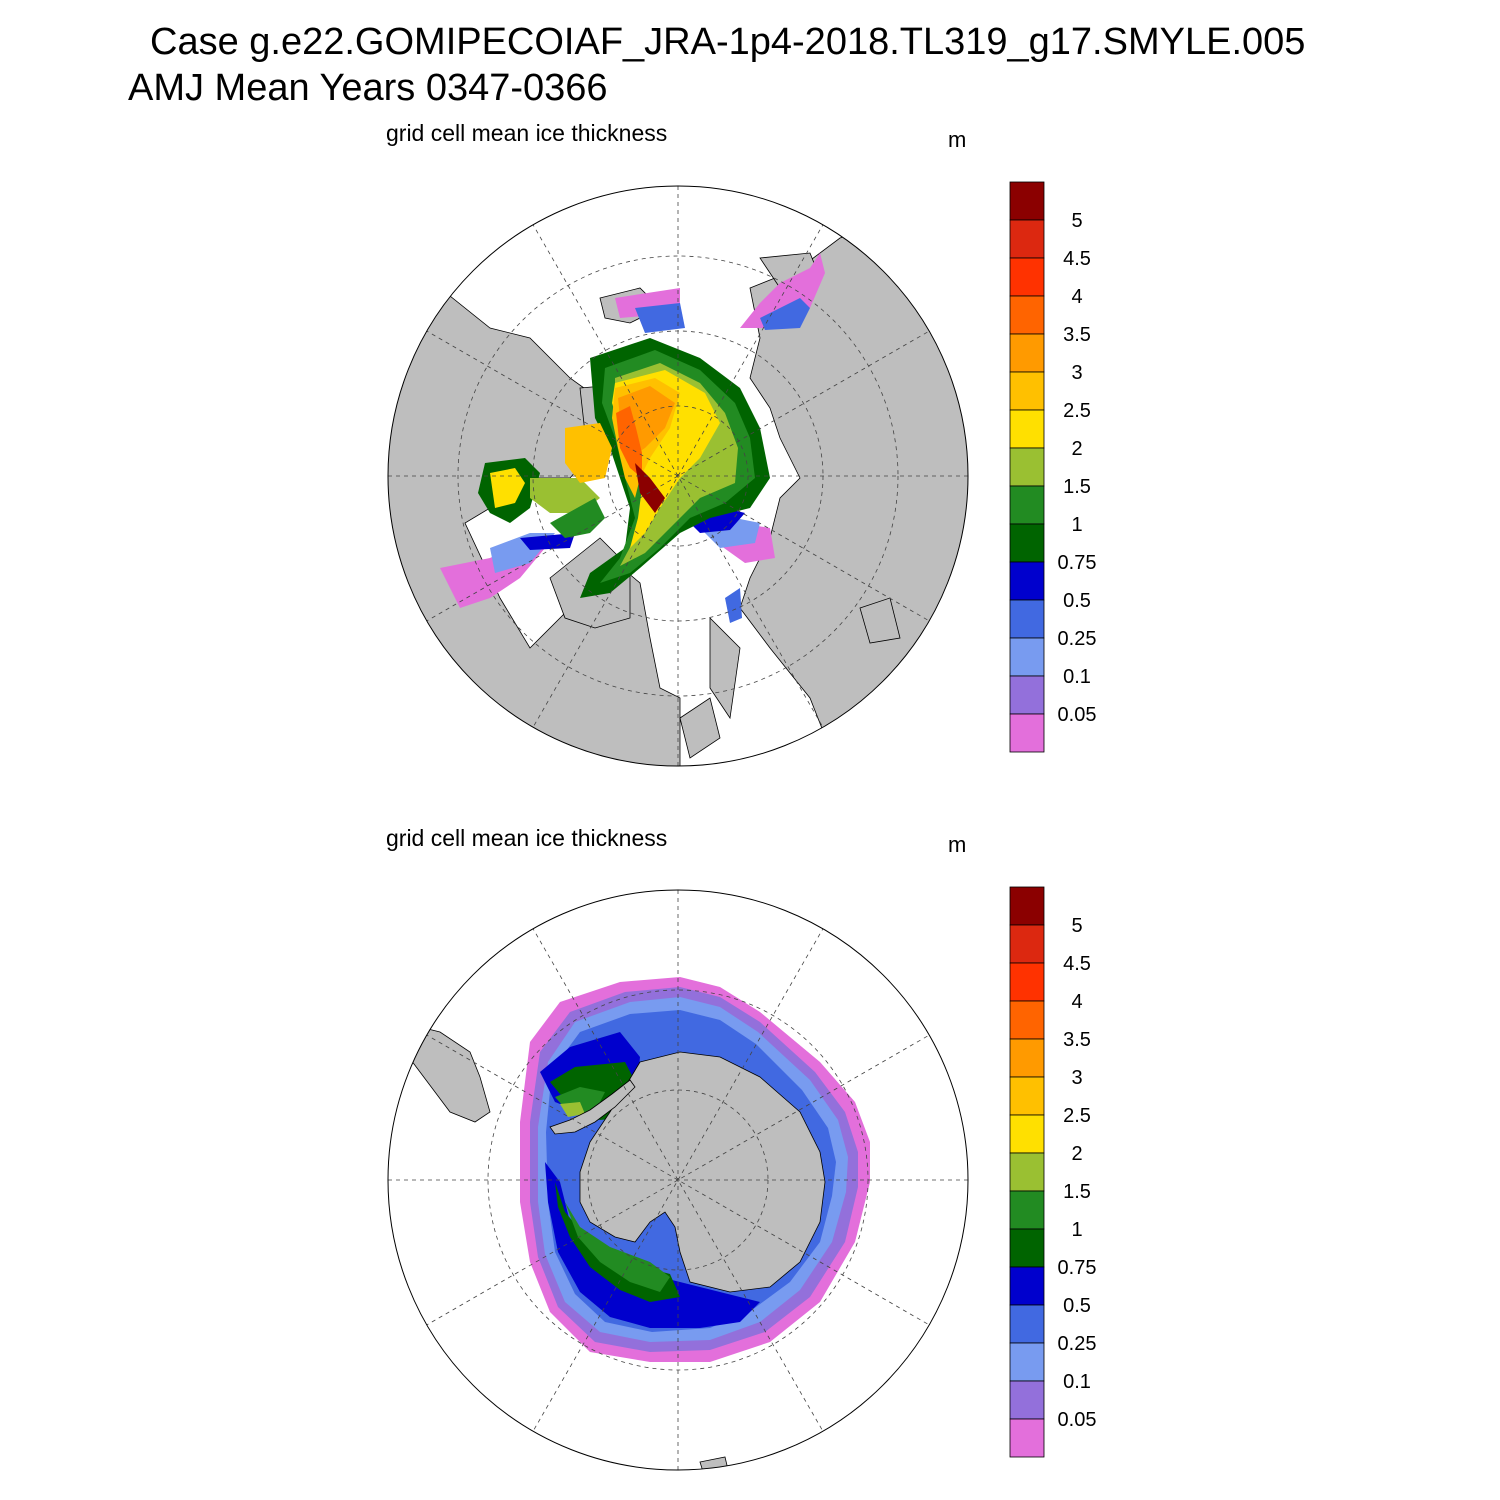  I want to click on sea-ice-fills, so click(632, 438).